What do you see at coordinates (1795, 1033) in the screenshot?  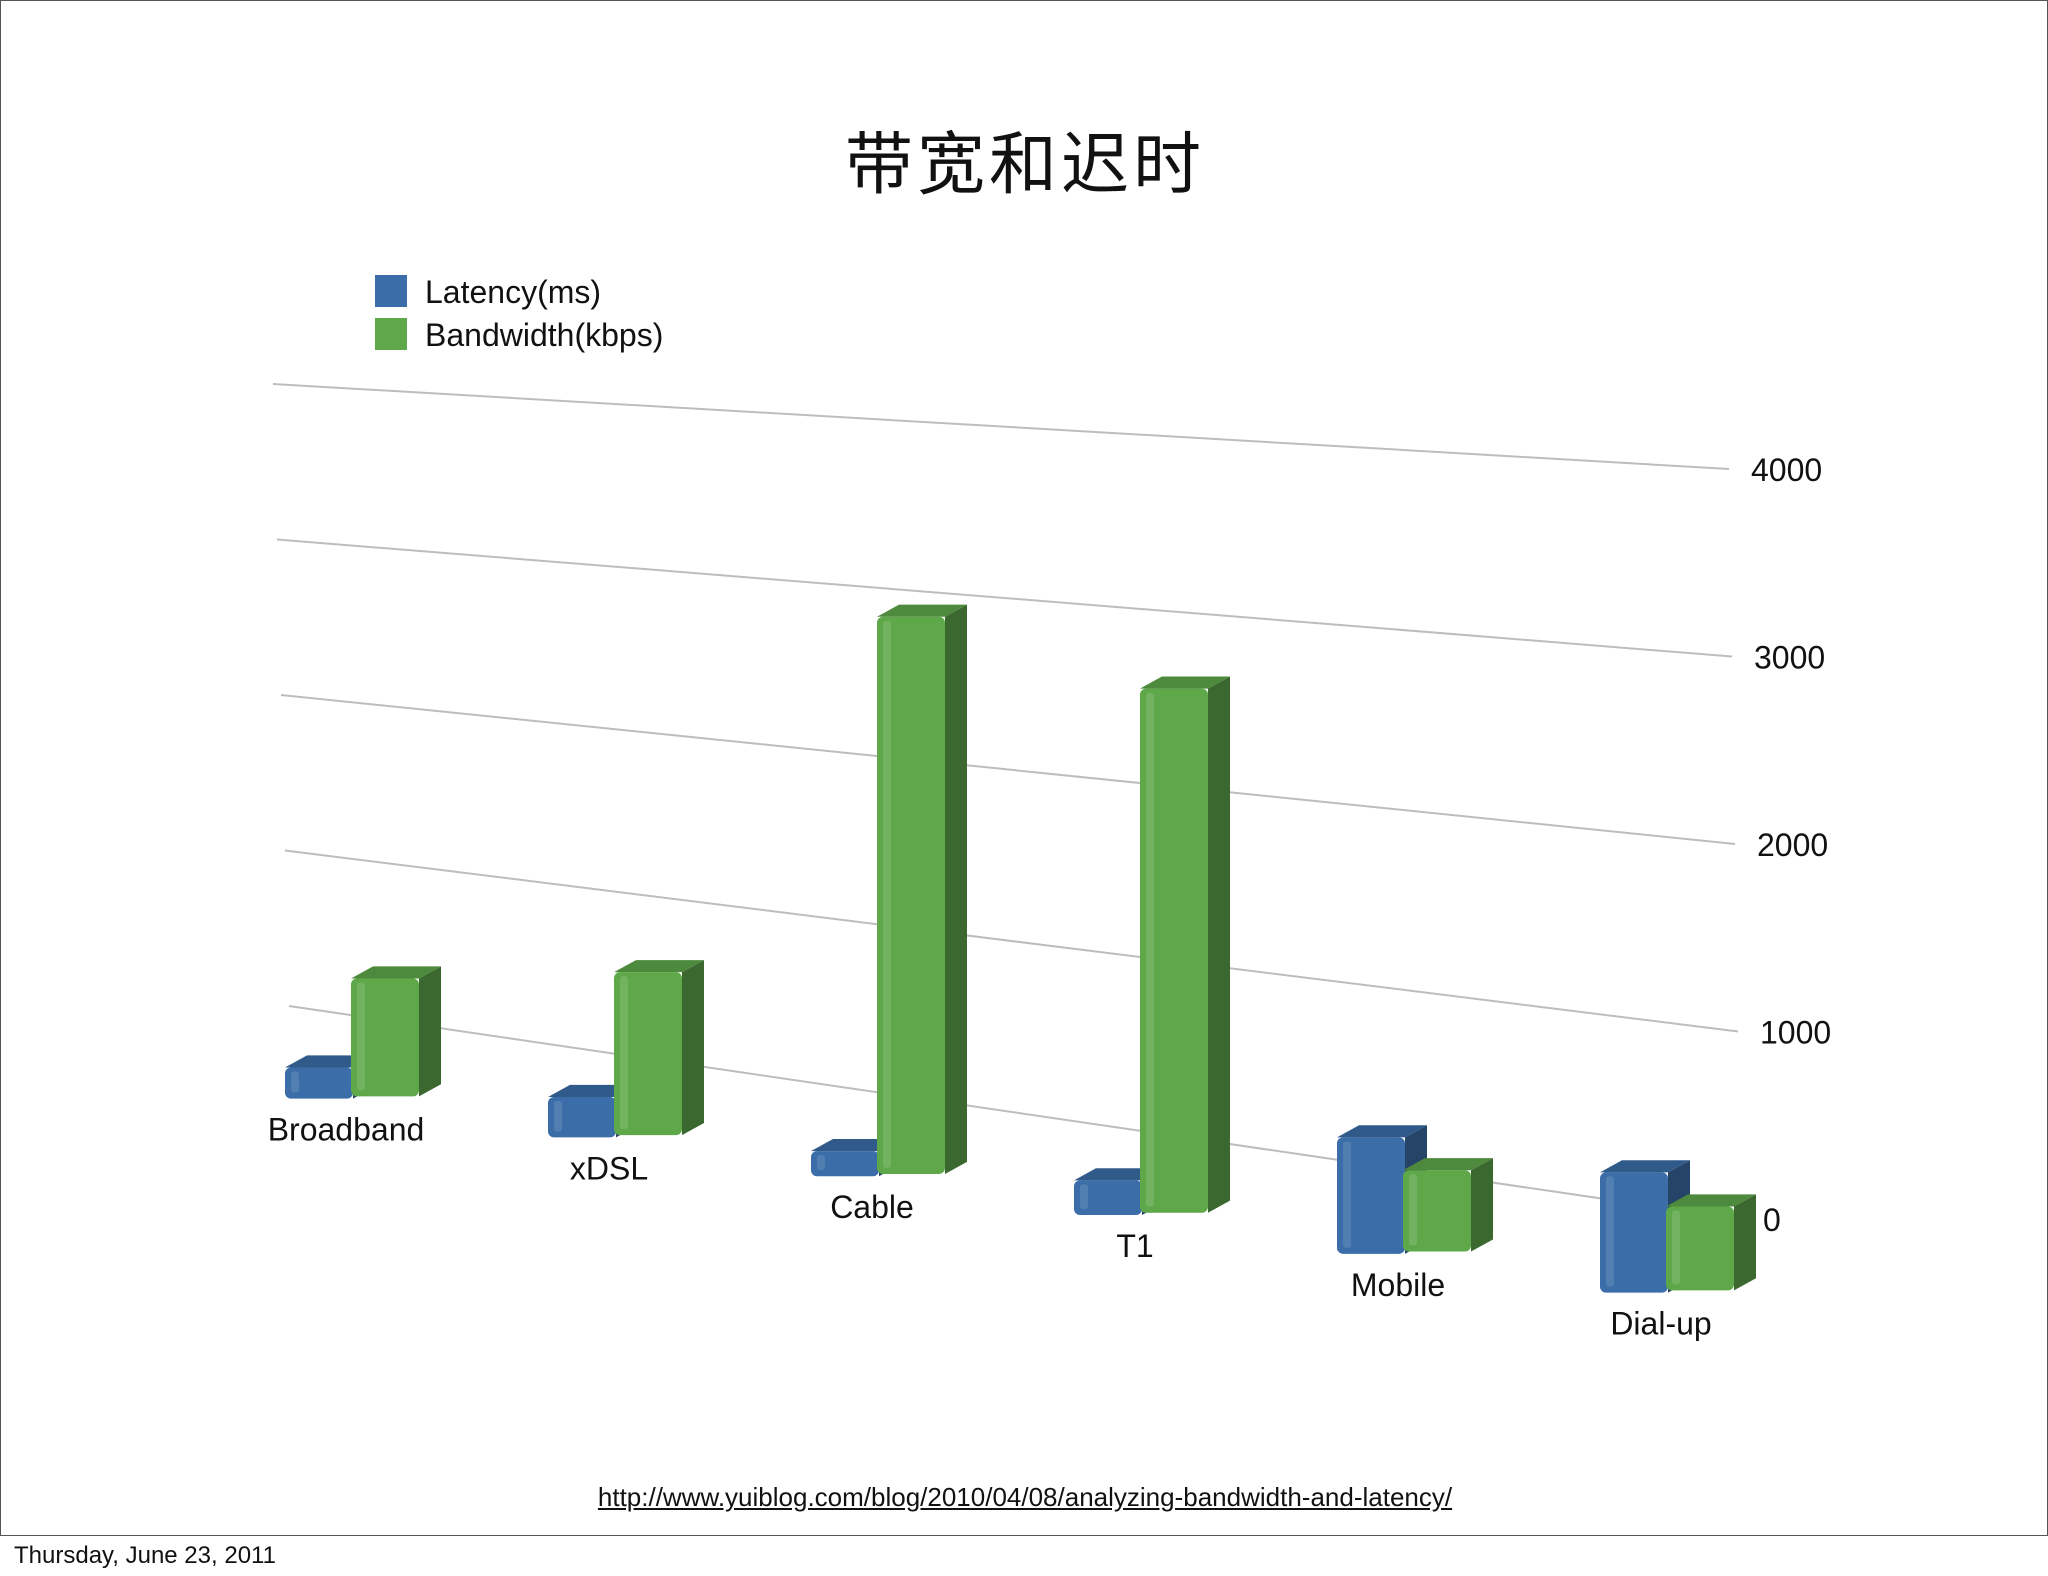 I see `y-tick-label: 1000` at bounding box center [1795, 1033].